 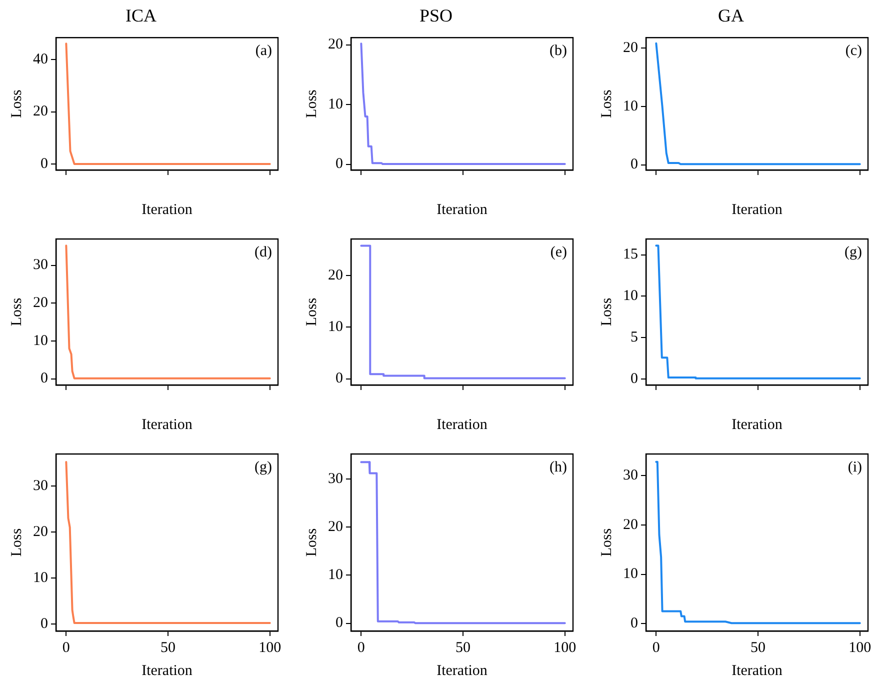 I want to click on annotation: (h), so click(x=558, y=467).